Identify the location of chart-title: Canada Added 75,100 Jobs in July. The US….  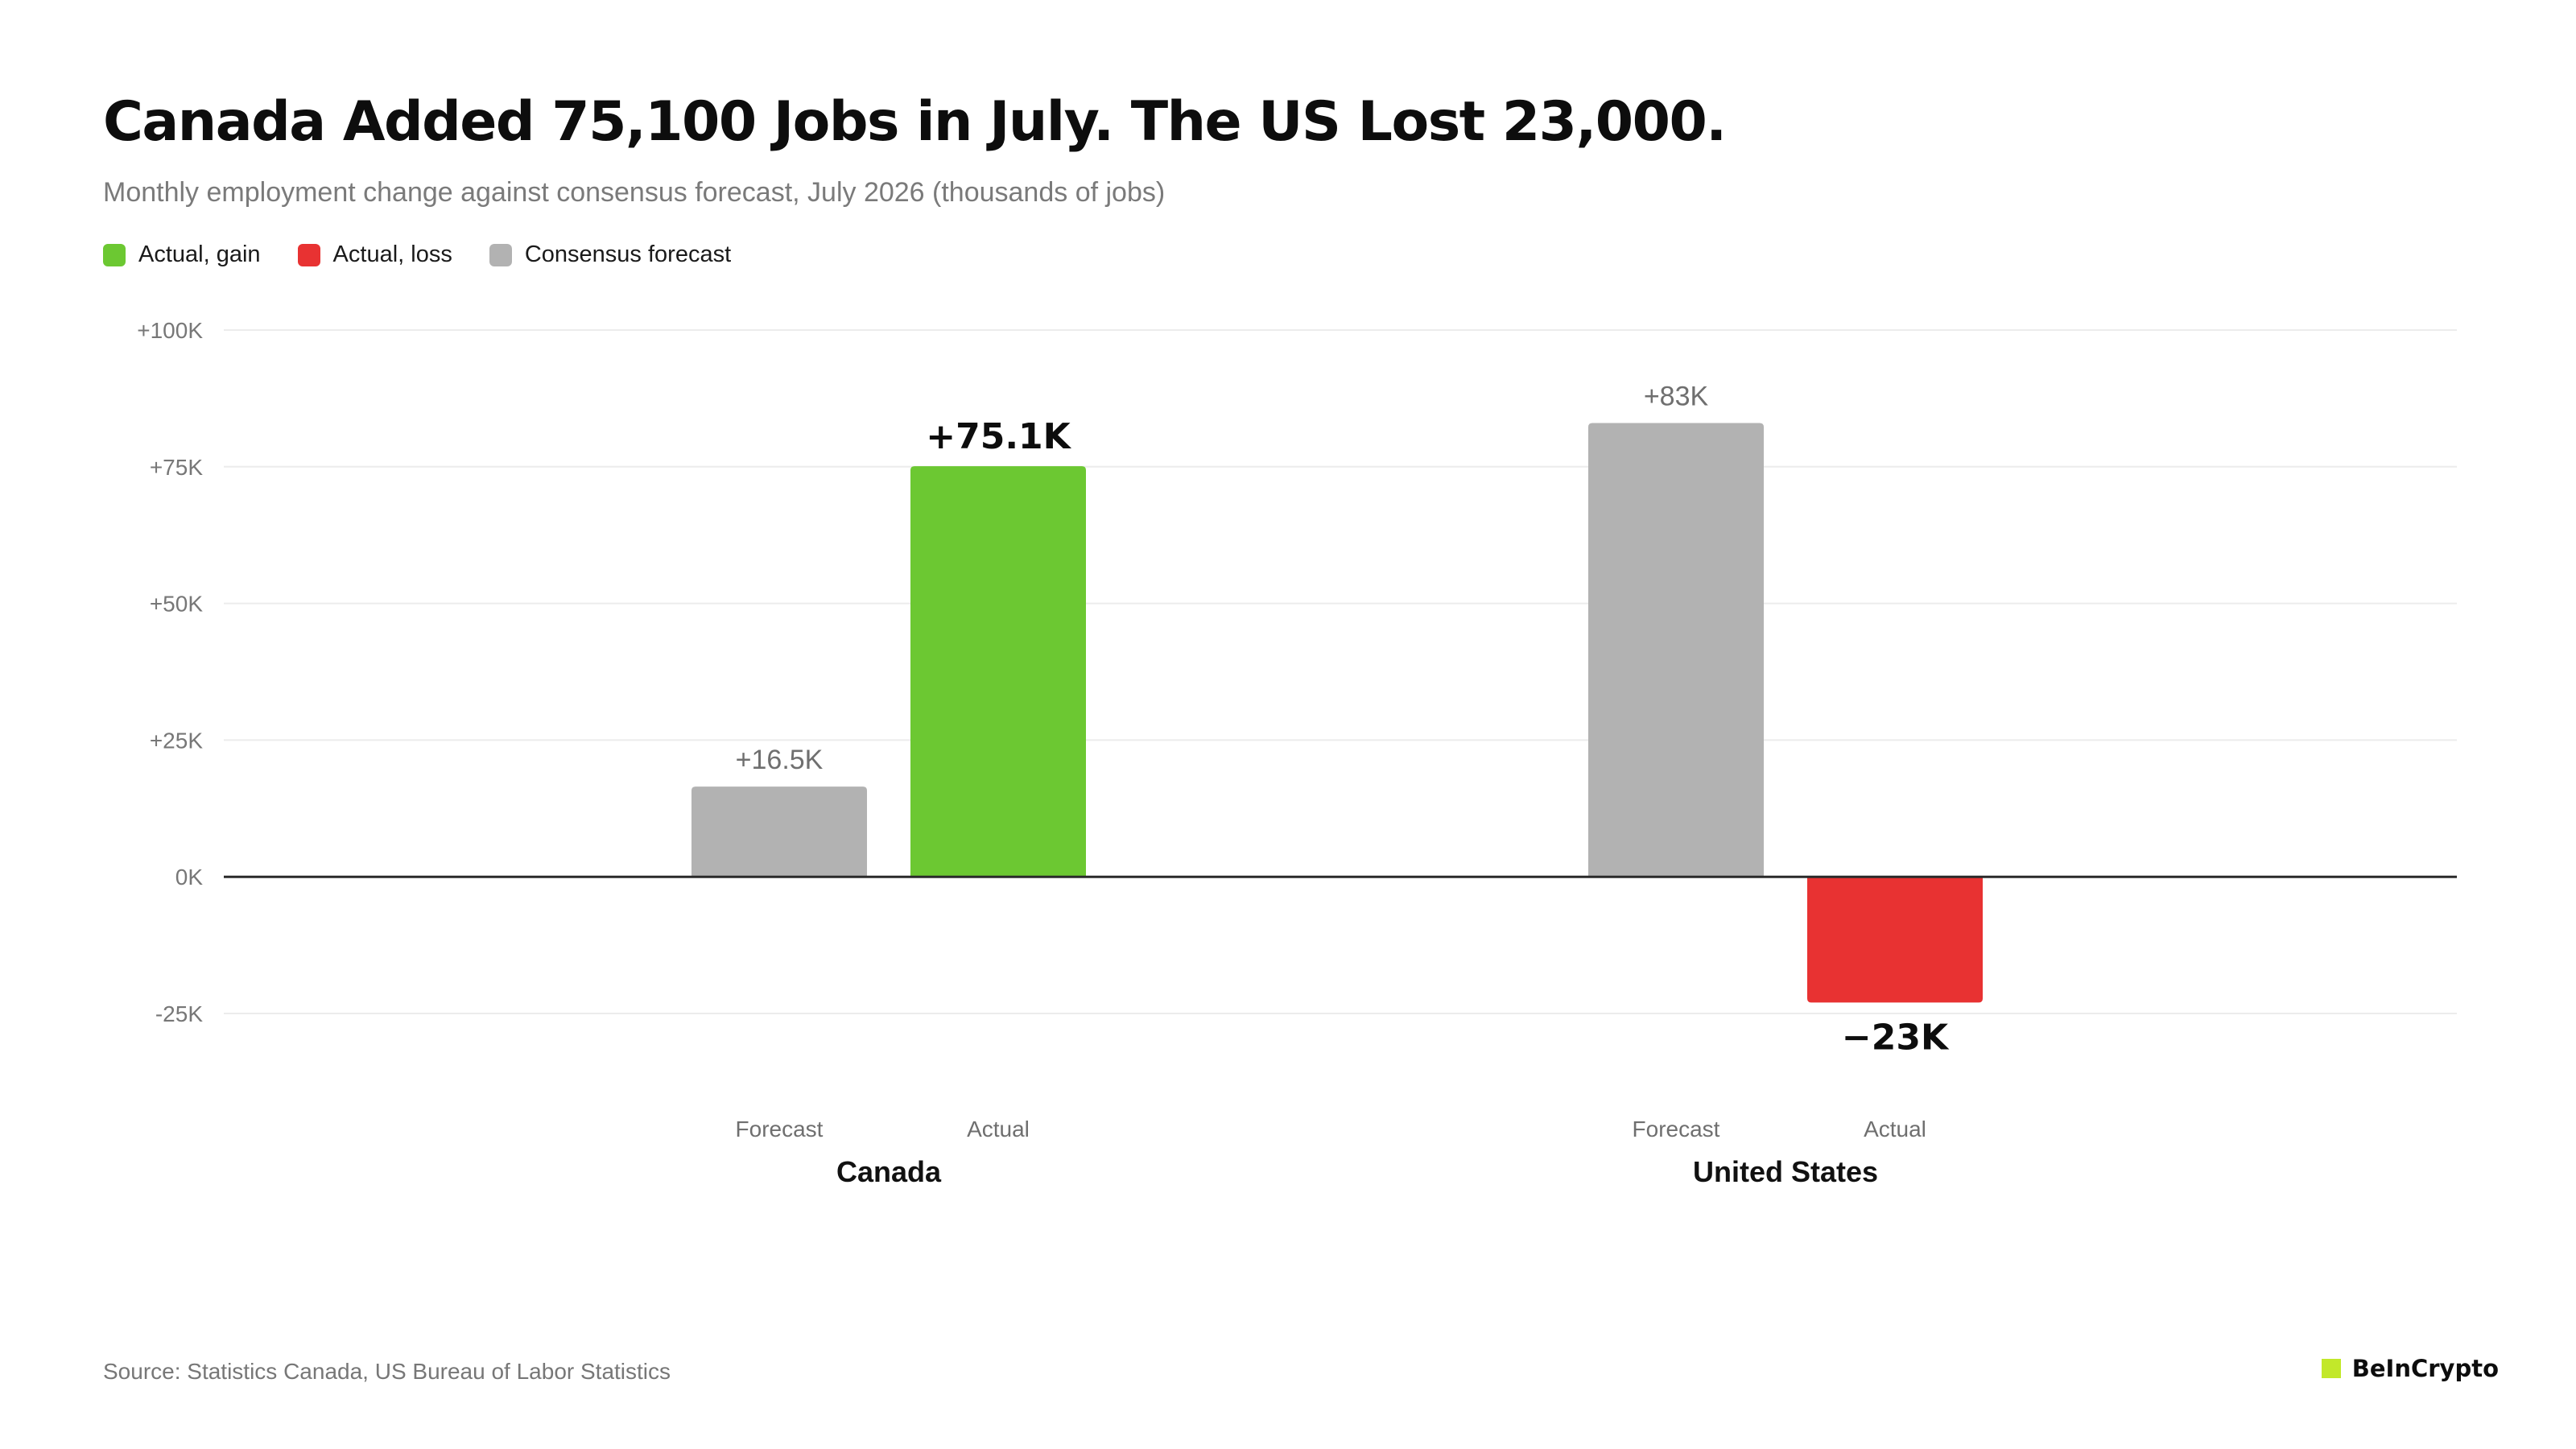
(915, 122).